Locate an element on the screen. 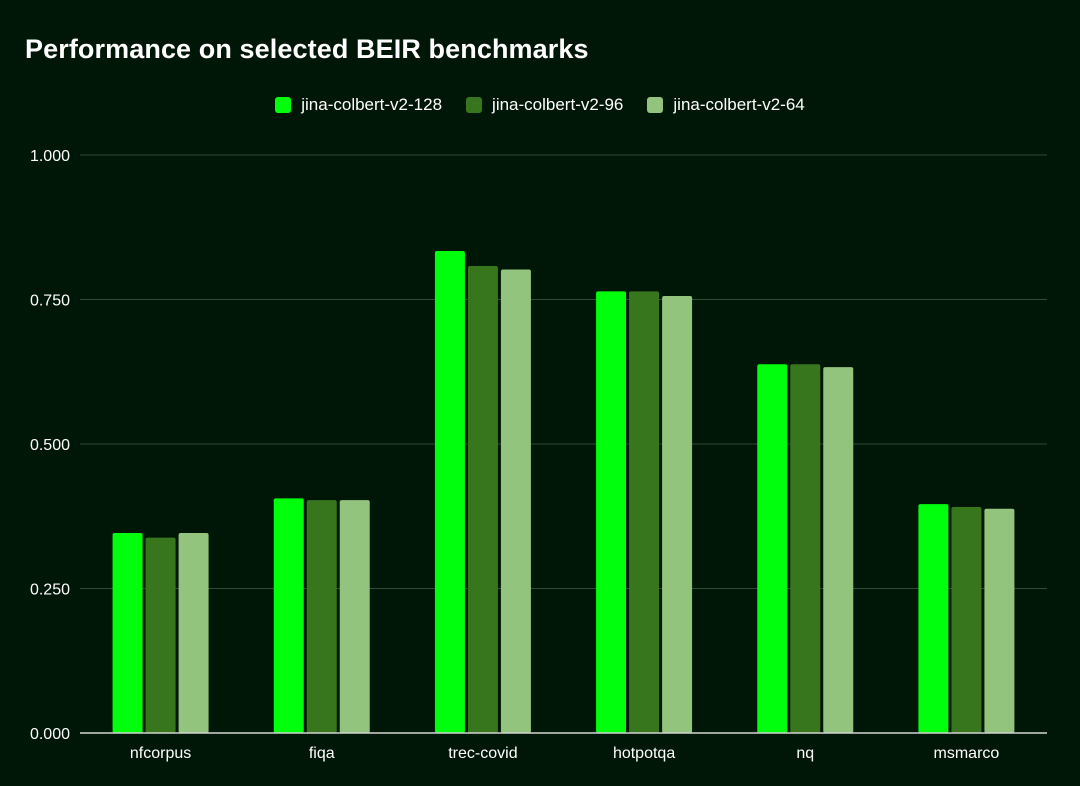  x-tick-label: msmarco is located at coordinates (967, 753).